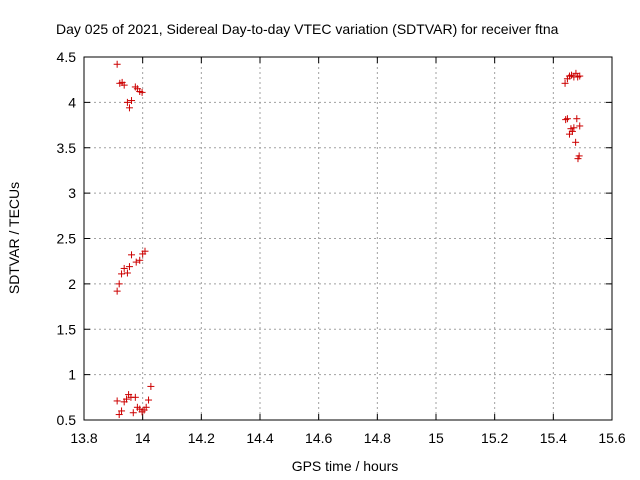 This screenshot has height=480, width=640. What do you see at coordinates (14, 238) in the screenshot?
I see `y-axis-label: SDTVAR / TECUs` at bounding box center [14, 238].